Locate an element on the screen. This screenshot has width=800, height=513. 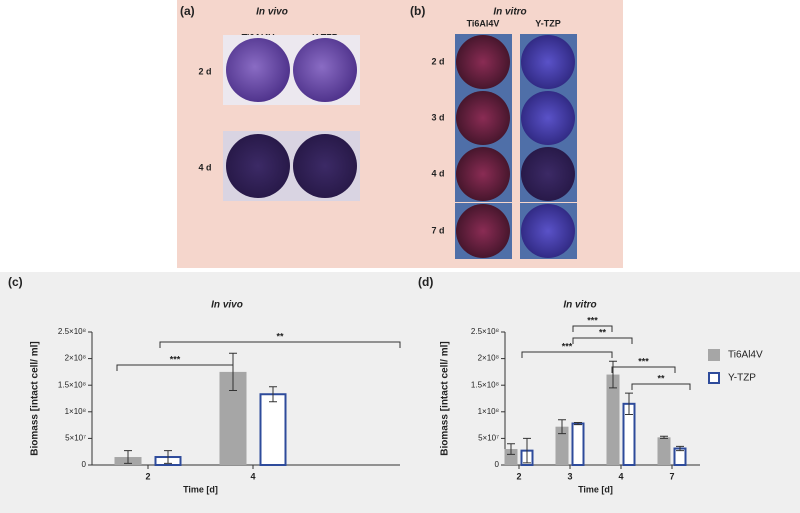
row-label: 7 d is located at coordinates (437, 230).